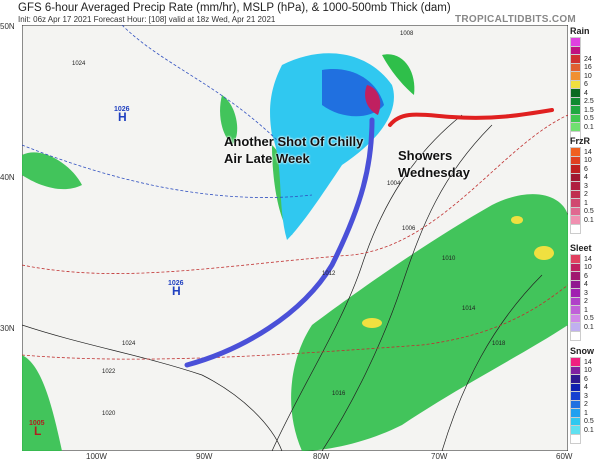  Describe the element at coordinates (581, 248) in the screenshot. I see `legend-title: Sleet` at that location.